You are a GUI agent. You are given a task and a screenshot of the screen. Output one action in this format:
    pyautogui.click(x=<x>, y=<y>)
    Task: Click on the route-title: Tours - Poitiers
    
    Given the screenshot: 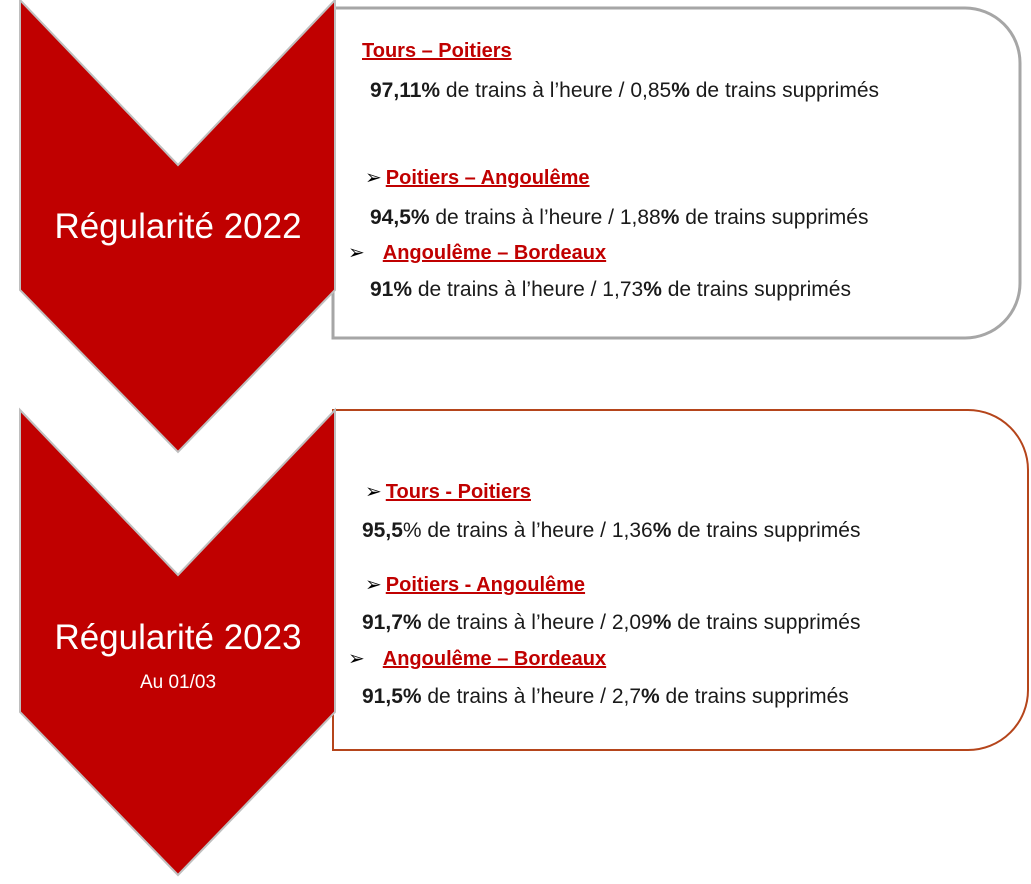 What is the action you would take?
    pyautogui.click(x=448, y=491)
    